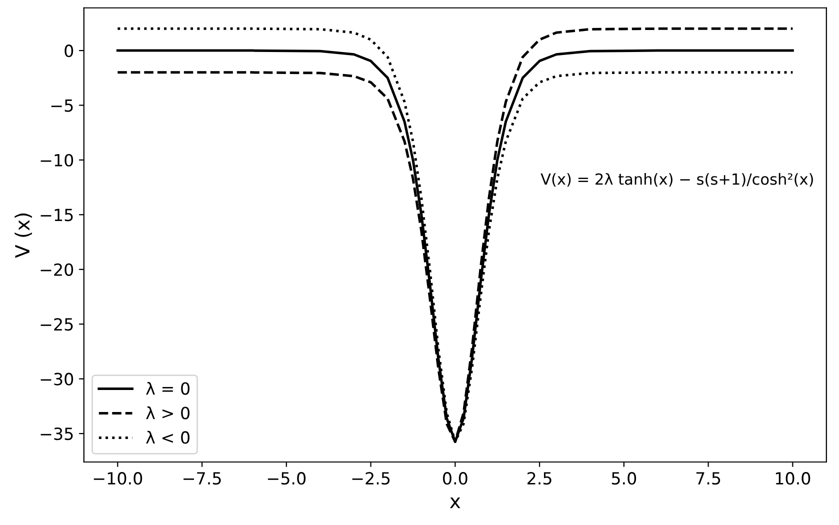  I want to click on x-tick-label: 10.0, so click(793, 478).